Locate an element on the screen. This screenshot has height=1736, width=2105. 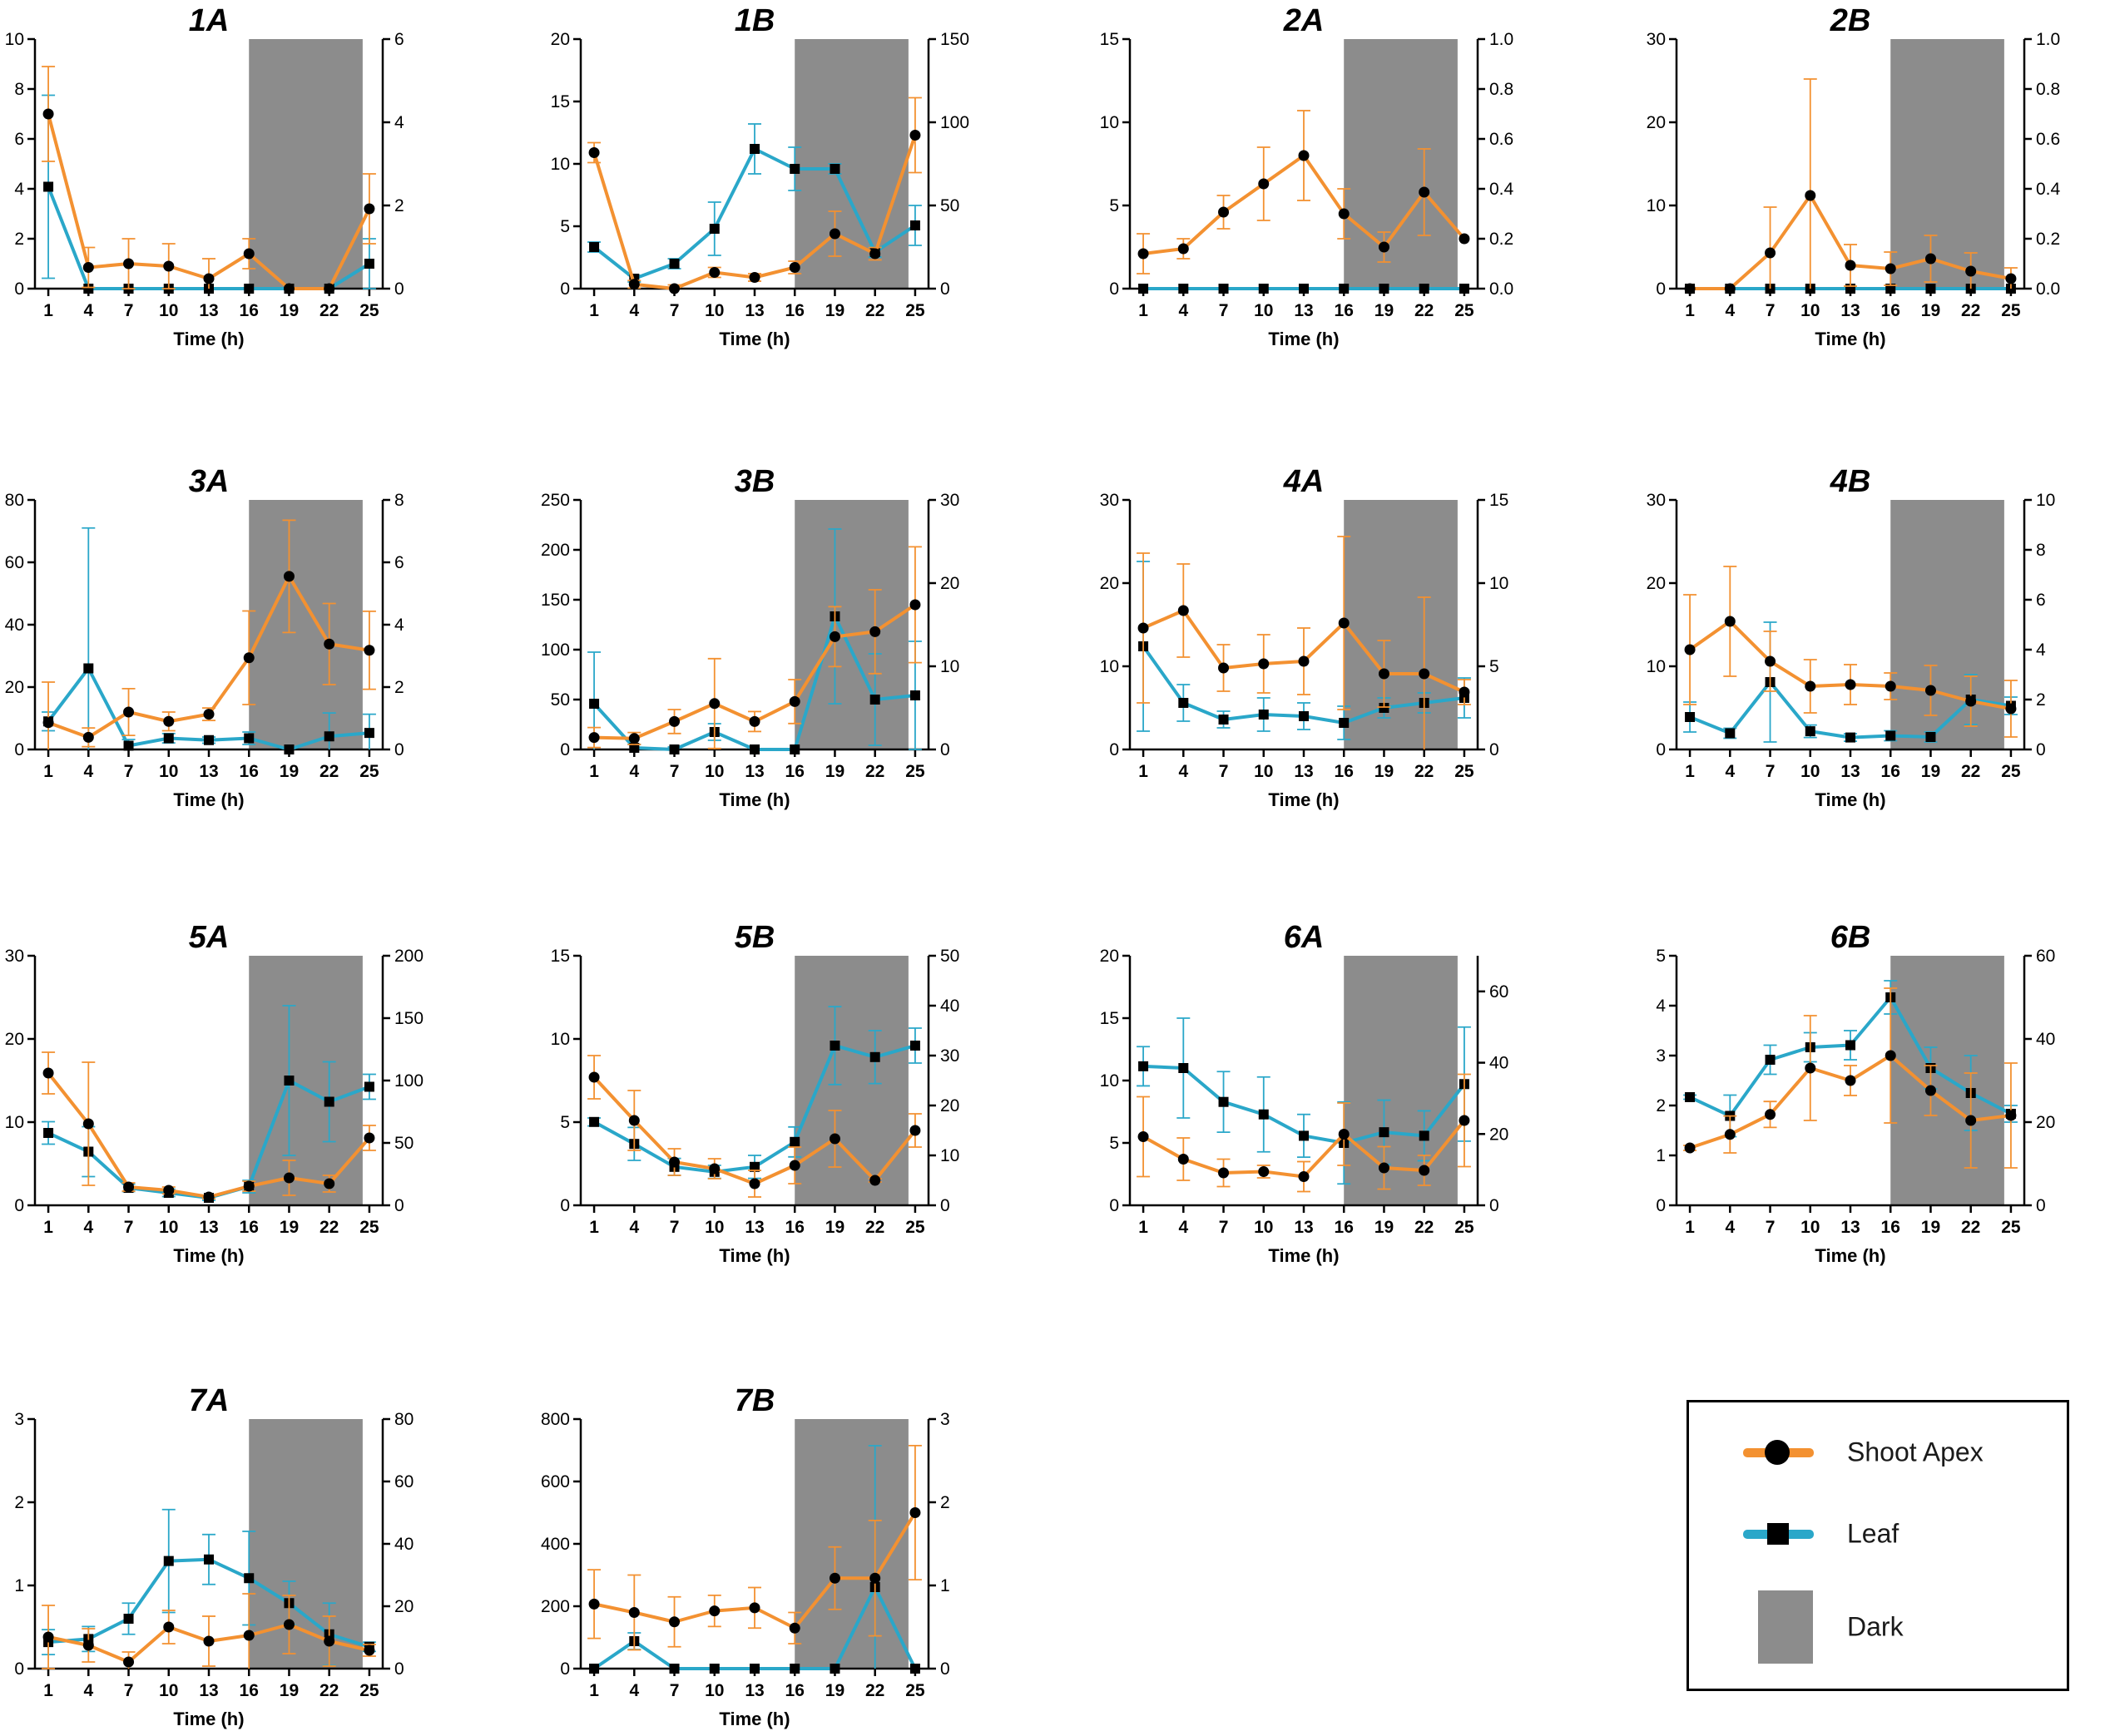
chart-3a: 3A 0 20 40 60 80 0 2 4 6 8 1 4 7 10 13 16 19 22 25 Time (h) is located at coordinates (204, 637).